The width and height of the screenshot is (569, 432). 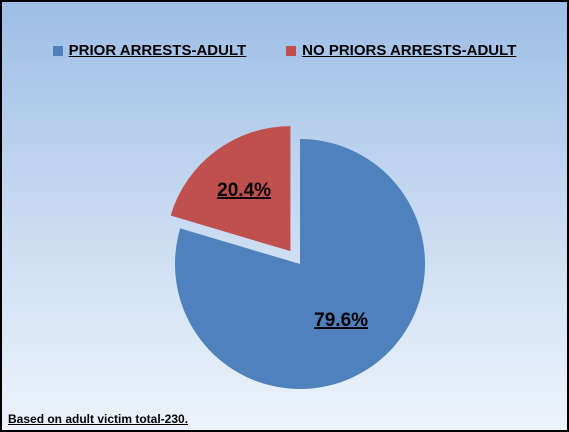 What do you see at coordinates (98, 419) in the screenshot?
I see `footnote: Based on adult victim total-230.` at bounding box center [98, 419].